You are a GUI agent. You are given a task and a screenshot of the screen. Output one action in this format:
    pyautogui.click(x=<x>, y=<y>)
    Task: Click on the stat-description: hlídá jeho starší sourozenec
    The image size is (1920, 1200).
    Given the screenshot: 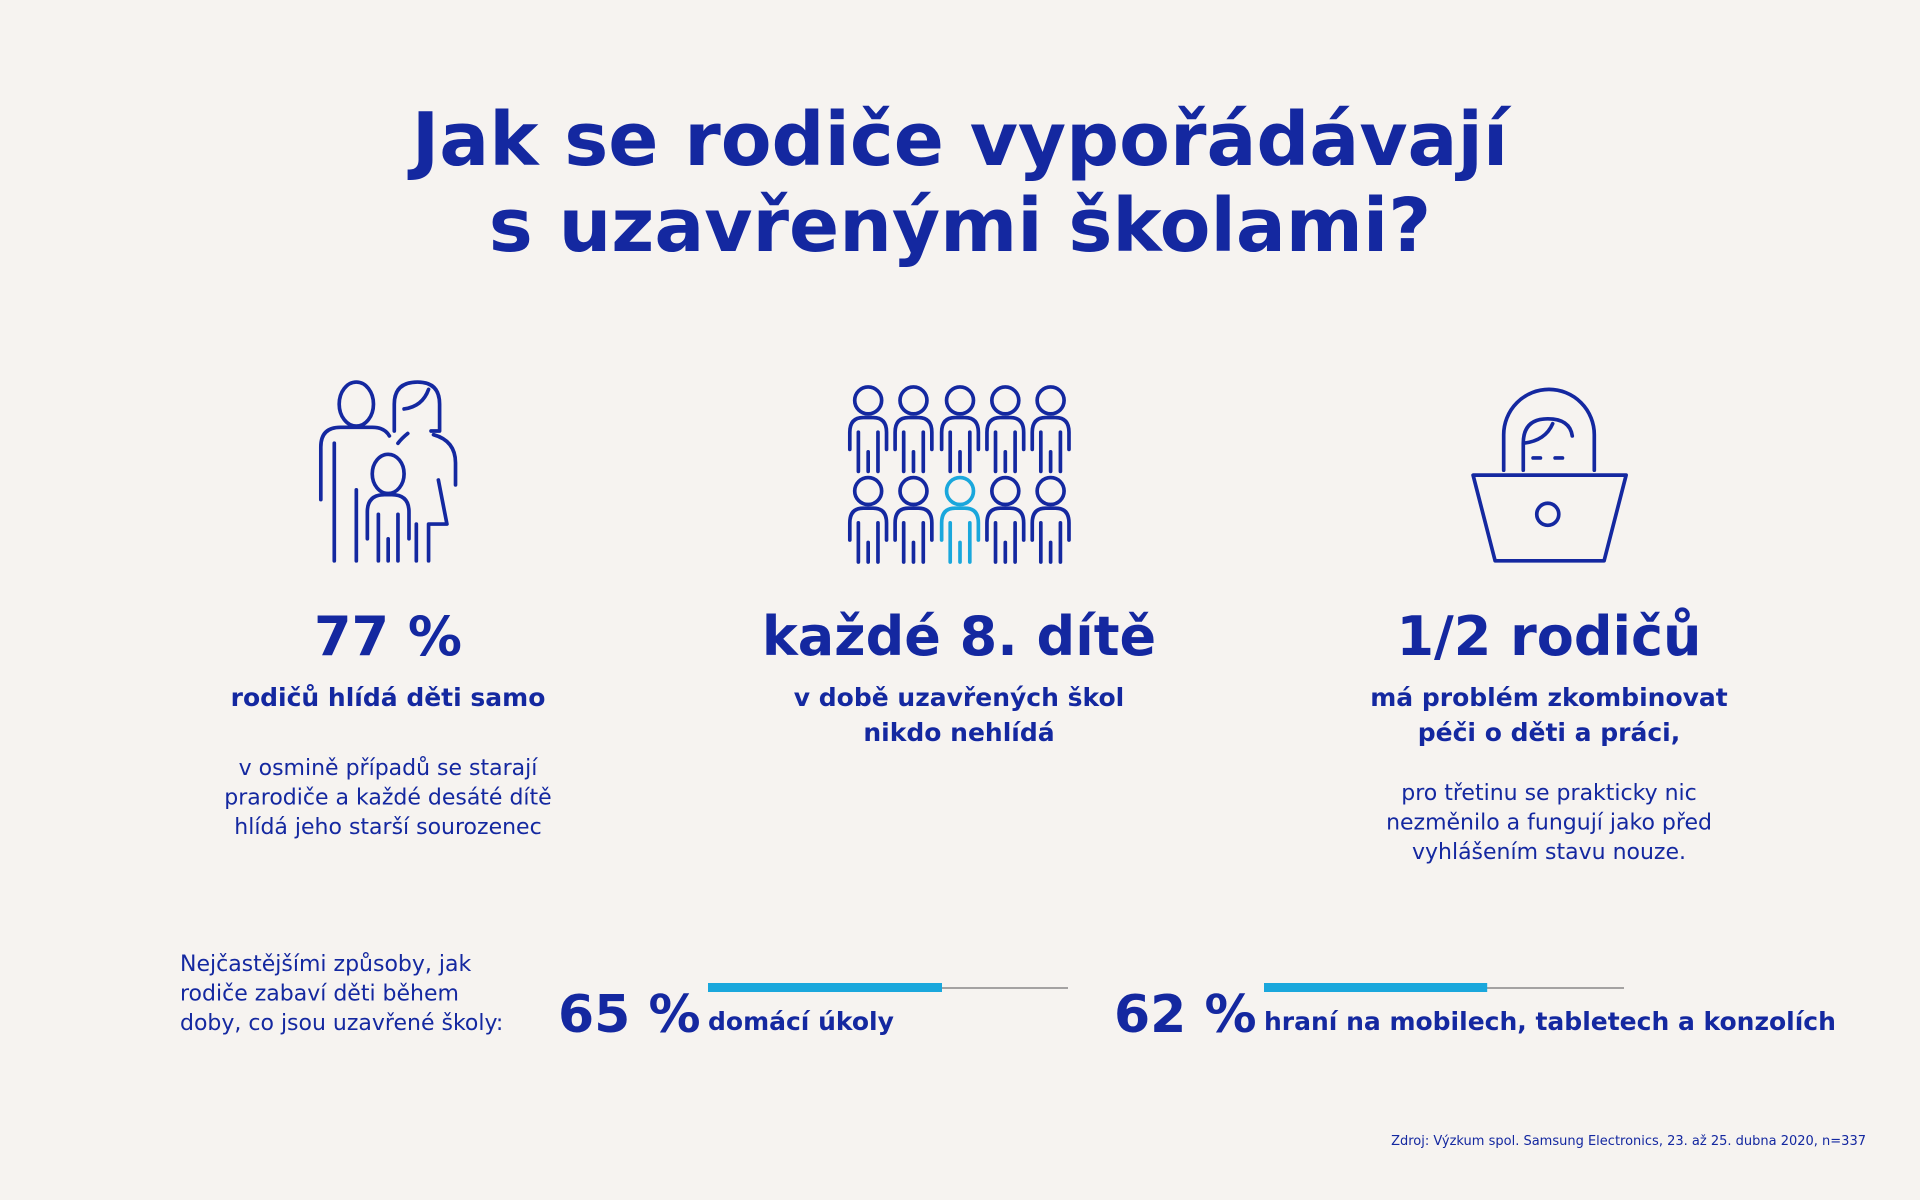 What is the action you would take?
    pyautogui.click(x=387, y=827)
    